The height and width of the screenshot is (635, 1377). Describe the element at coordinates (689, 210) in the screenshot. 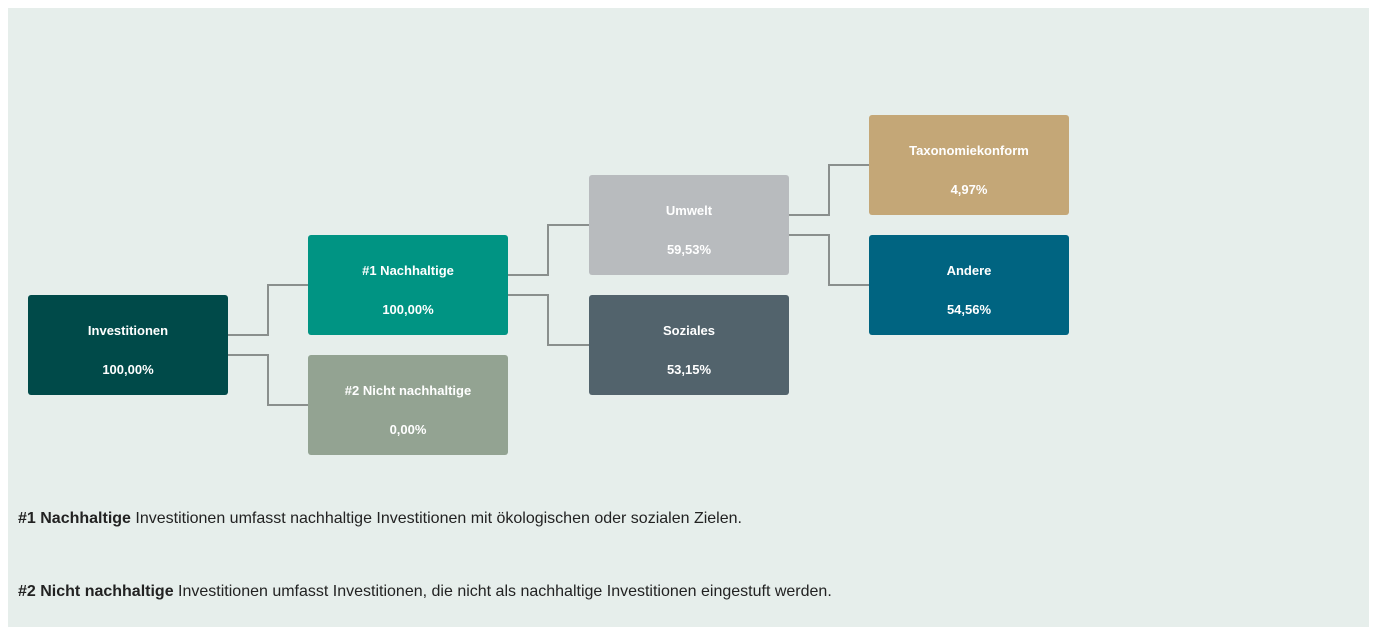

I see `node-label: Umwelt` at that location.